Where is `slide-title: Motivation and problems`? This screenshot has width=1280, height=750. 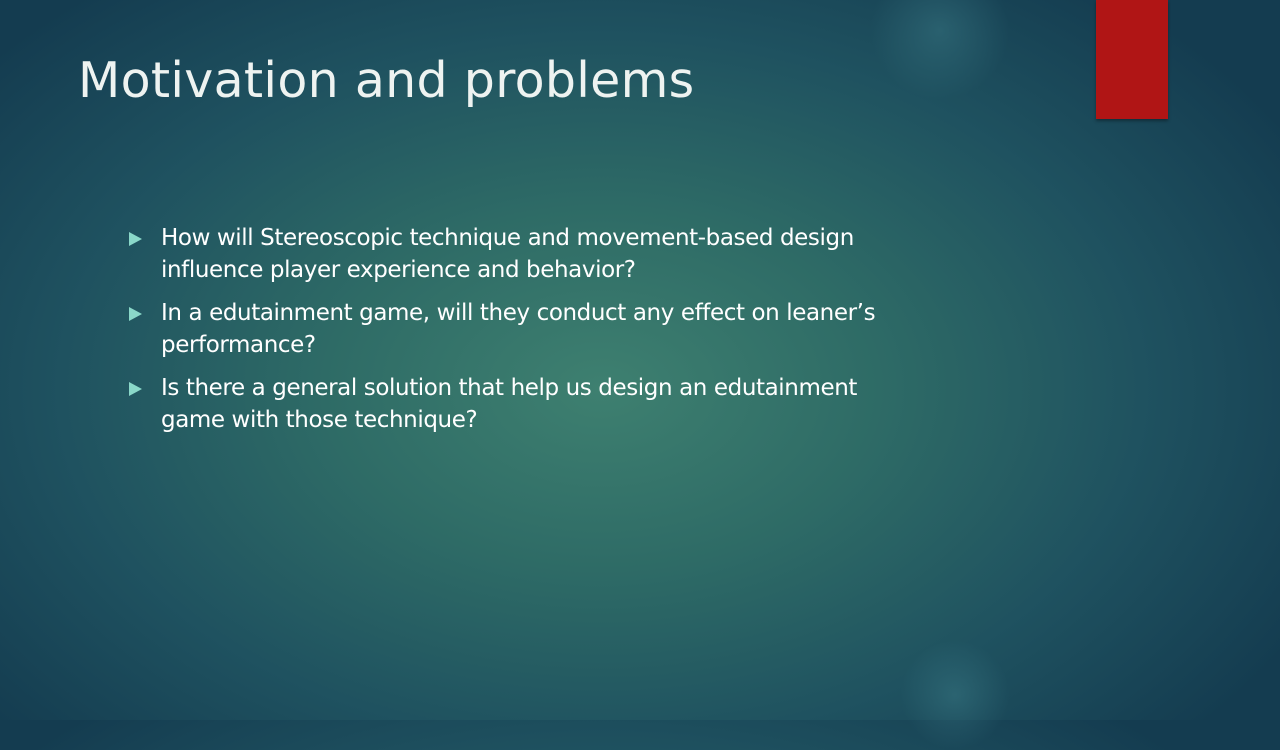 slide-title: Motivation and problems is located at coordinates (386, 80).